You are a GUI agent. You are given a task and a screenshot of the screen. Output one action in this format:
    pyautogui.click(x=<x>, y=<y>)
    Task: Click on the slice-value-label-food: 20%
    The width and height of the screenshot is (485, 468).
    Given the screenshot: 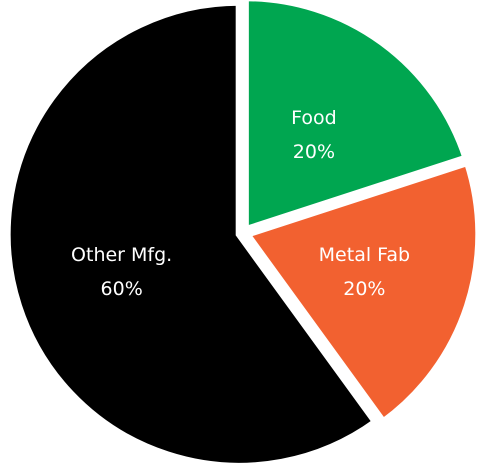 What is the action you would take?
    pyautogui.click(x=314, y=152)
    